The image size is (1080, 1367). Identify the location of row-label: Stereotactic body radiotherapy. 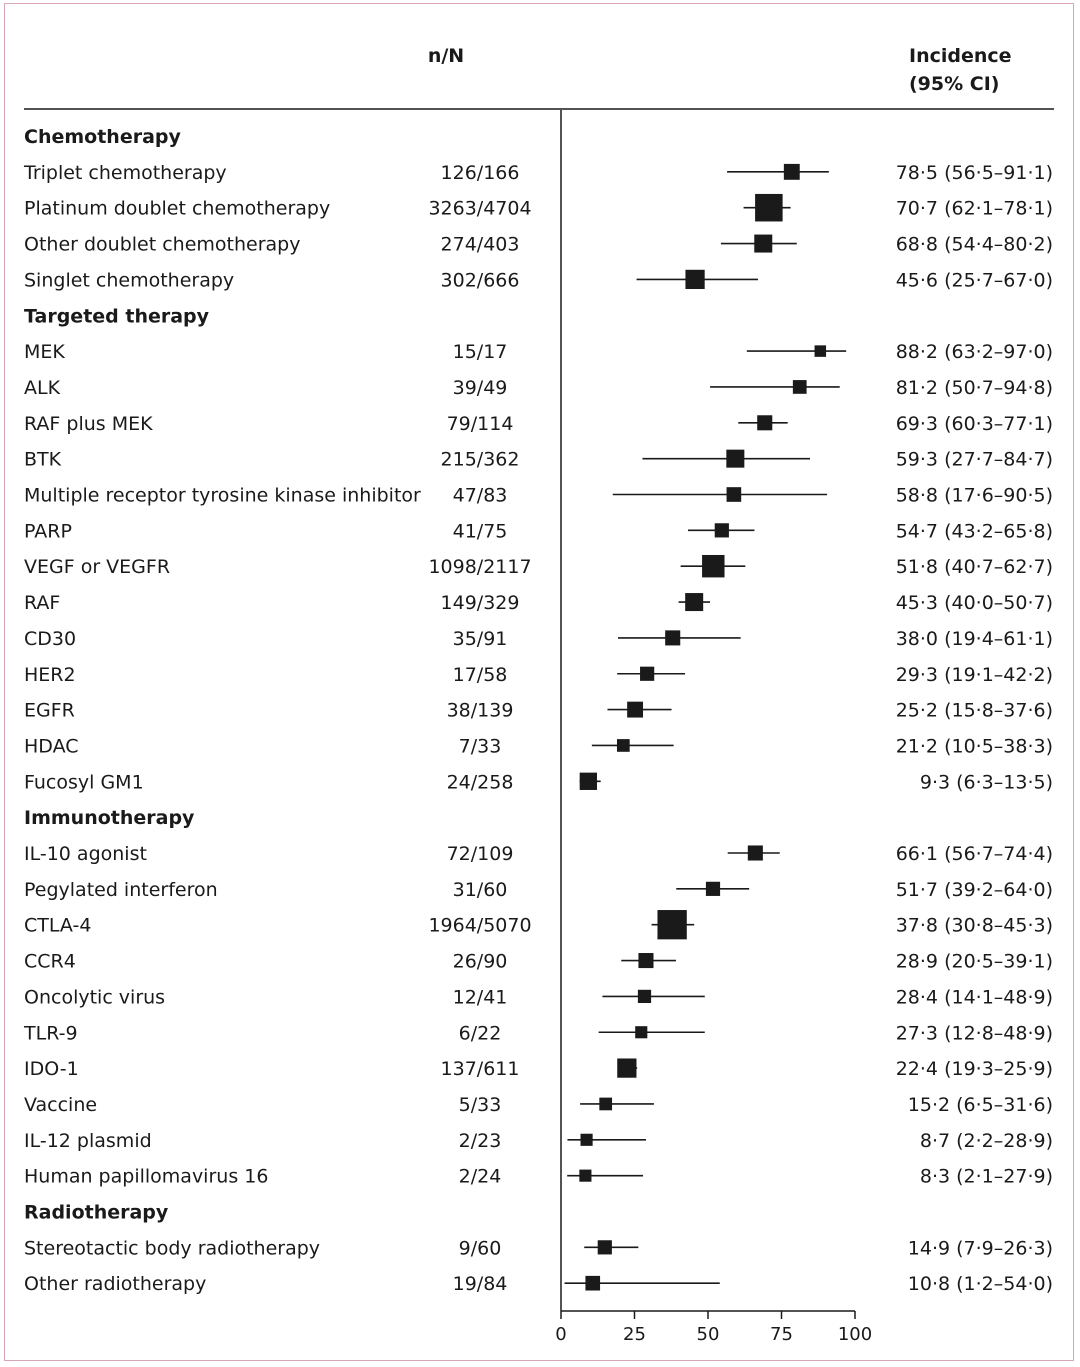
(172, 1248).